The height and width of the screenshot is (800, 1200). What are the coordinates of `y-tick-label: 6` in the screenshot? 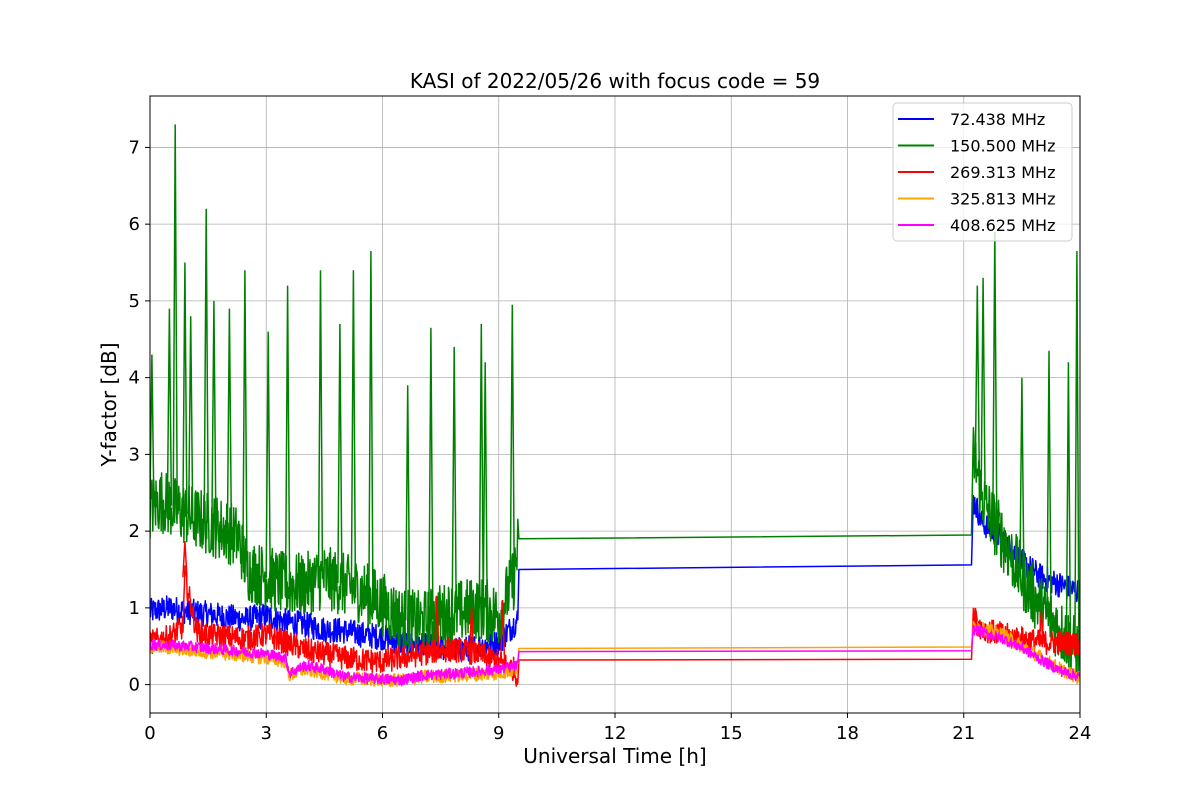 It's located at (134, 224).